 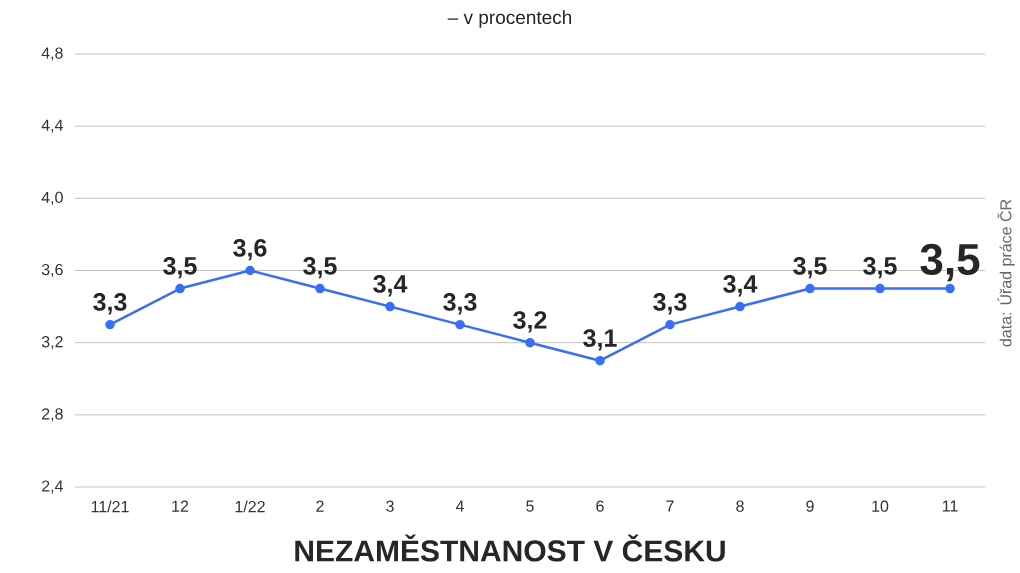 I want to click on y-tick-label: 3,6, so click(x=52, y=270).